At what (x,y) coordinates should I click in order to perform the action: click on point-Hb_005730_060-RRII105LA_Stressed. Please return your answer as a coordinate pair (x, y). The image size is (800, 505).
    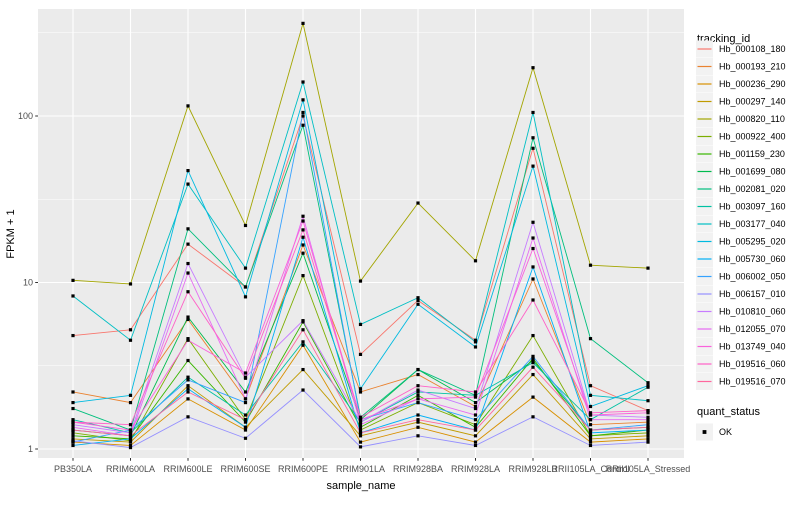
    Looking at the image, I should click on (648, 430).